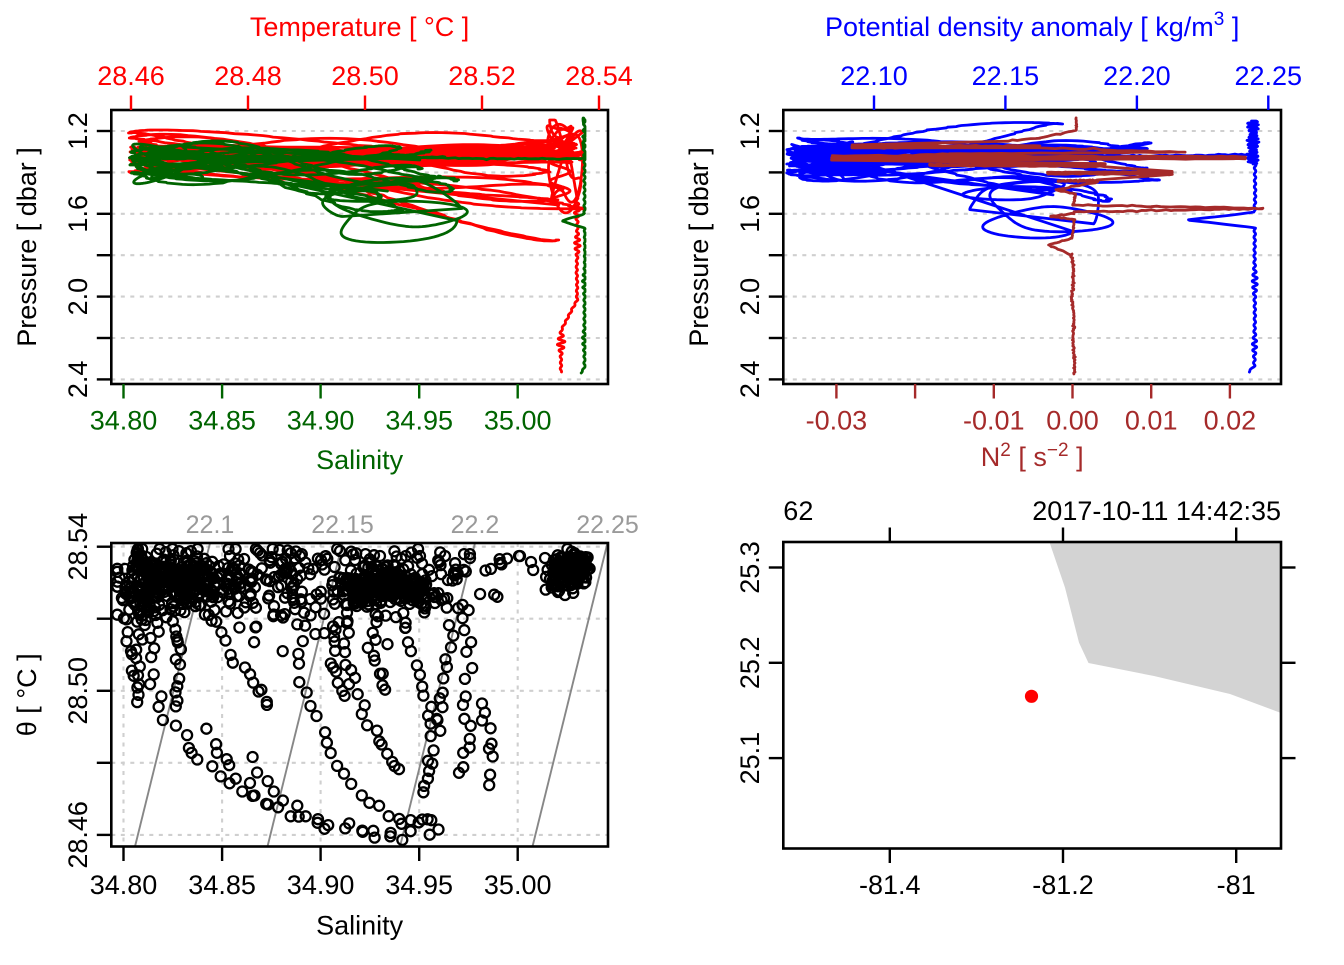  What do you see at coordinates (1032, 456) in the screenshot?
I see `svg-text: N2 [ s−2 ]` at bounding box center [1032, 456].